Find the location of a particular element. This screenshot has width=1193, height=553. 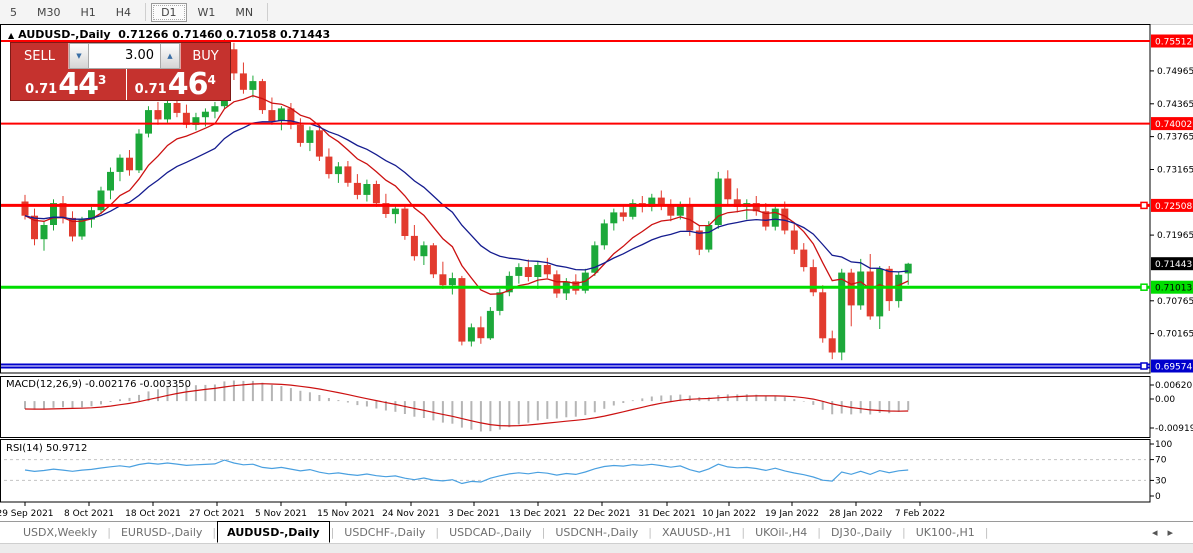

timeframe-button-mn: MN is located at coordinates (244, 12).